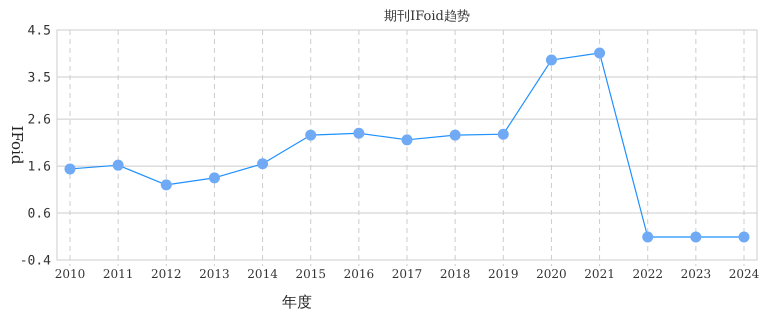 The height and width of the screenshot is (330, 782). Describe the element at coordinates (36, 261) in the screenshot. I see `y-tick-label: -0.4` at that location.